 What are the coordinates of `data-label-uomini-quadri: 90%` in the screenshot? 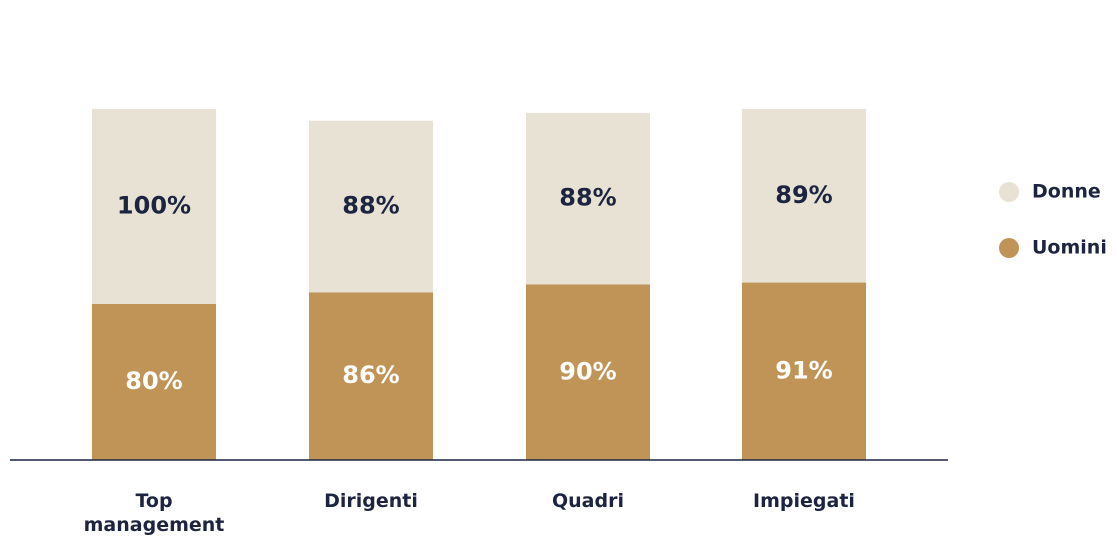 It's located at (587, 371).